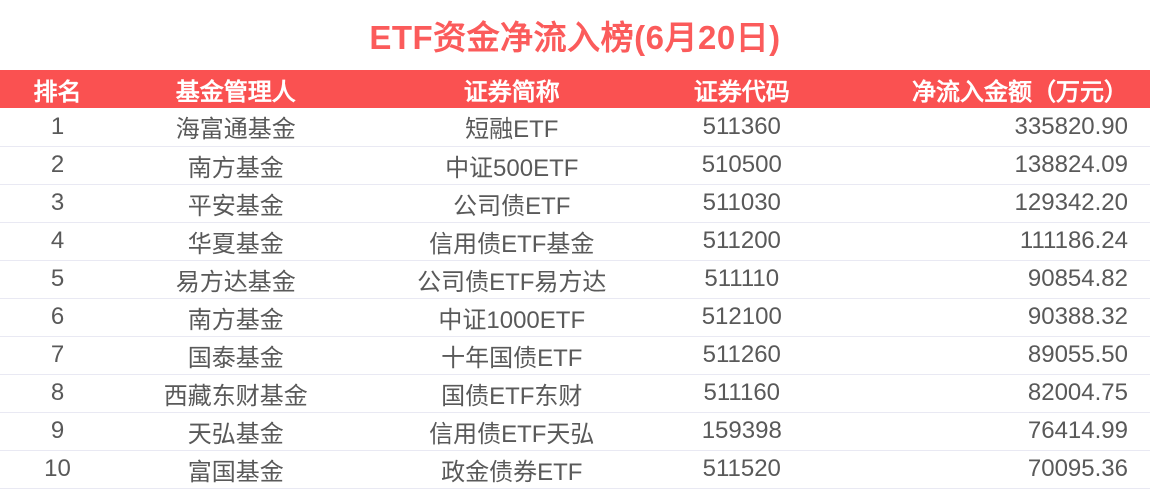 The width and height of the screenshot is (1150, 500). What do you see at coordinates (742, 127) in the screenshot?
I see `cell-security-code: 511360` at bounding box center [742, 127].